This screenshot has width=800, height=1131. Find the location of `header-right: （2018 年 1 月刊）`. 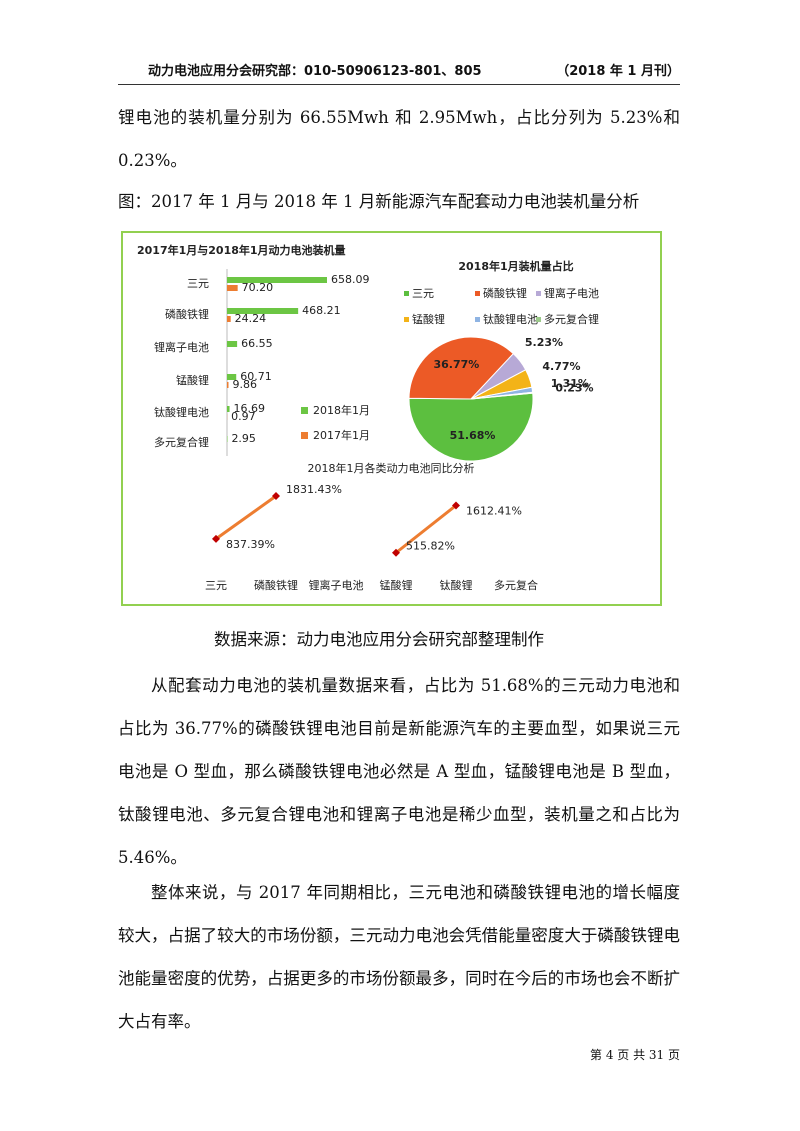

header-right: （2018 年 1 月刊） is located at coordinates (618, 71).